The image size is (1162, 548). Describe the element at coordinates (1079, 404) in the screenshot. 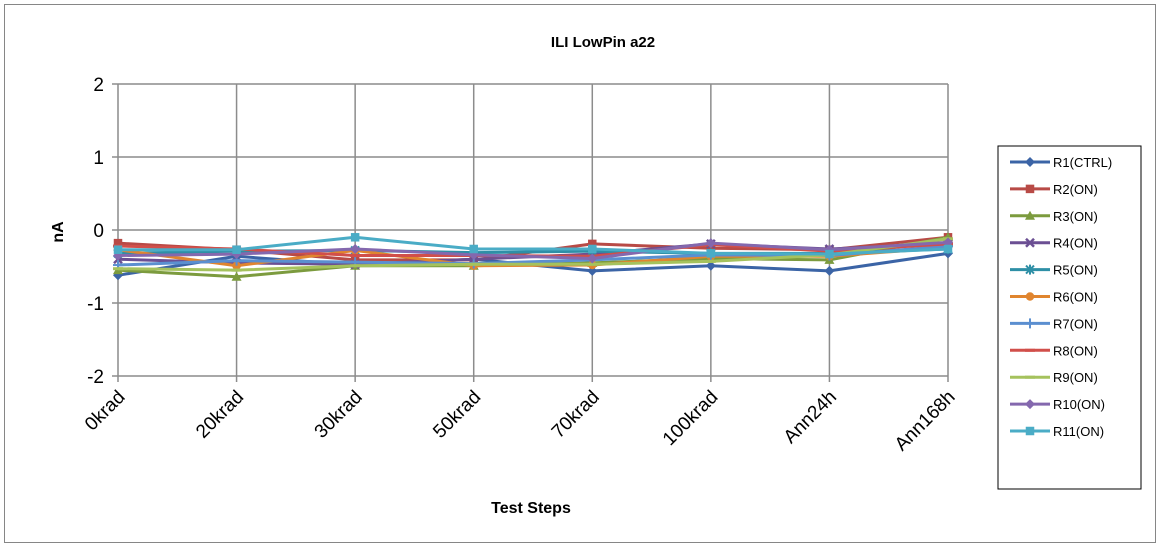

I see `legend-label: R10(ON)` at that location.